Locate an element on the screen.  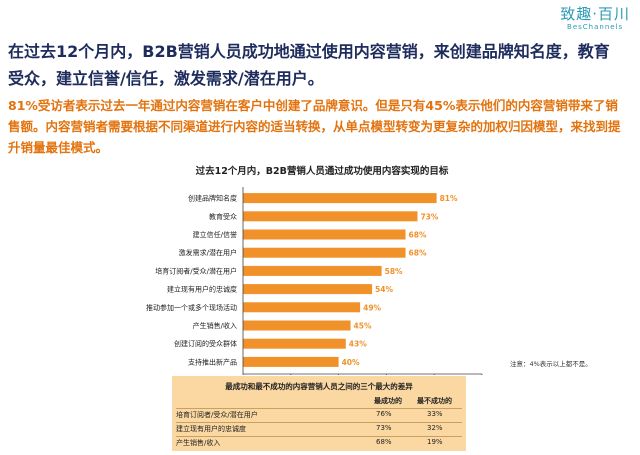
data-label: 43% is located at coordinates (358, 344).